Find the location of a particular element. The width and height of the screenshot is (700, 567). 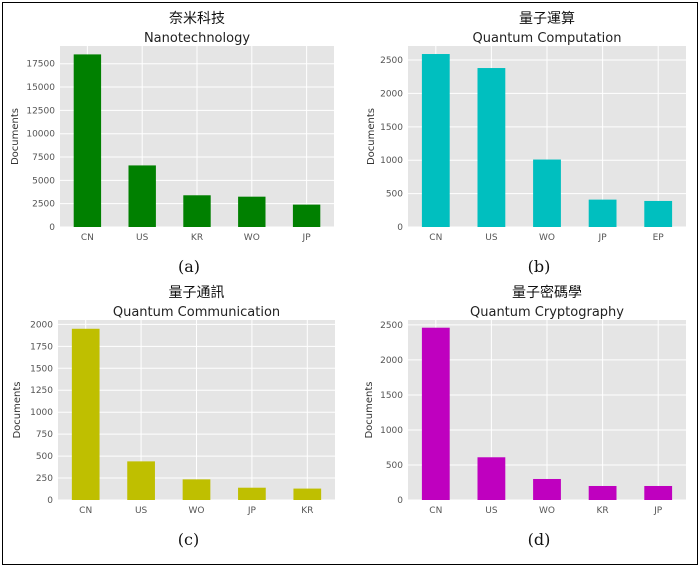

chart-title-zh: 量子密碼學 is located at coordinates (547, 292).